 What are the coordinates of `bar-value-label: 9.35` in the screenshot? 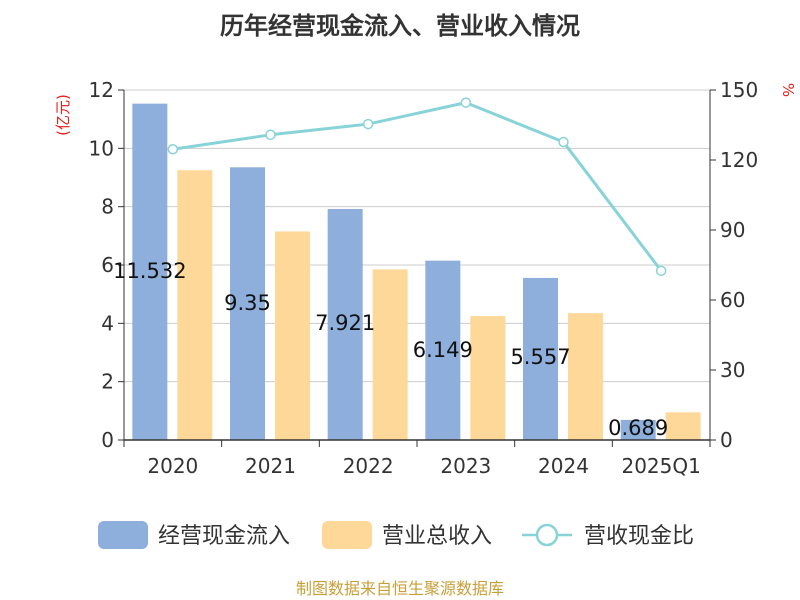 It's located at (247, 303).